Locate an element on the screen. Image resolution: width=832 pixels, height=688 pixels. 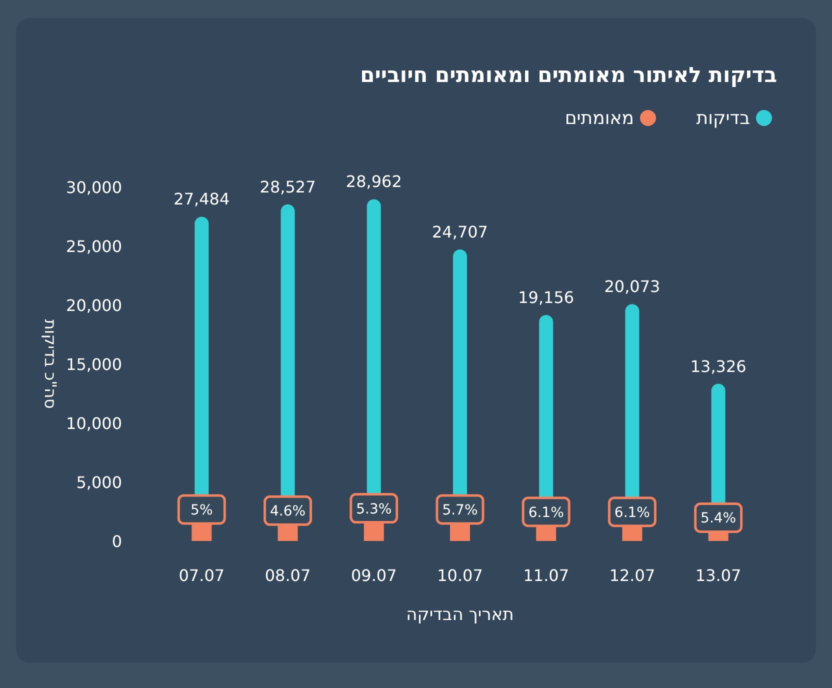
y-tick-label: 15,000 is located at coordinates (94, 364).